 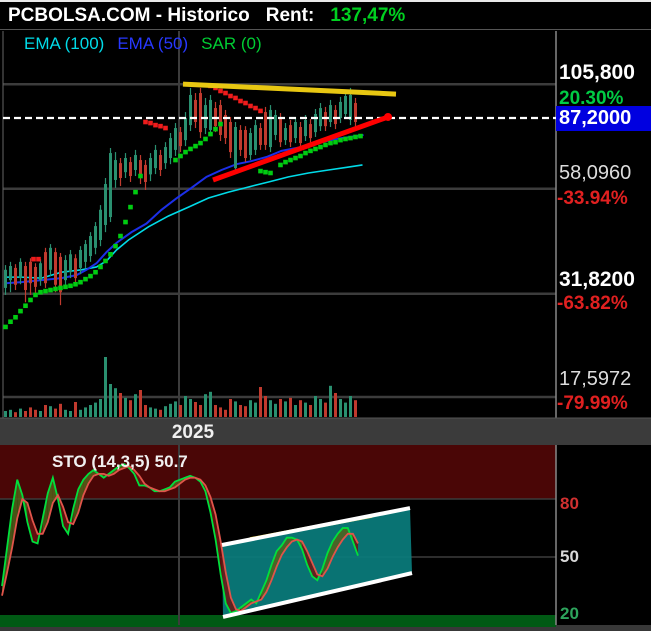 I want to click on indicator-legend: EMA (100) EMA (50) SAR (0), so click(x=143, y=44).